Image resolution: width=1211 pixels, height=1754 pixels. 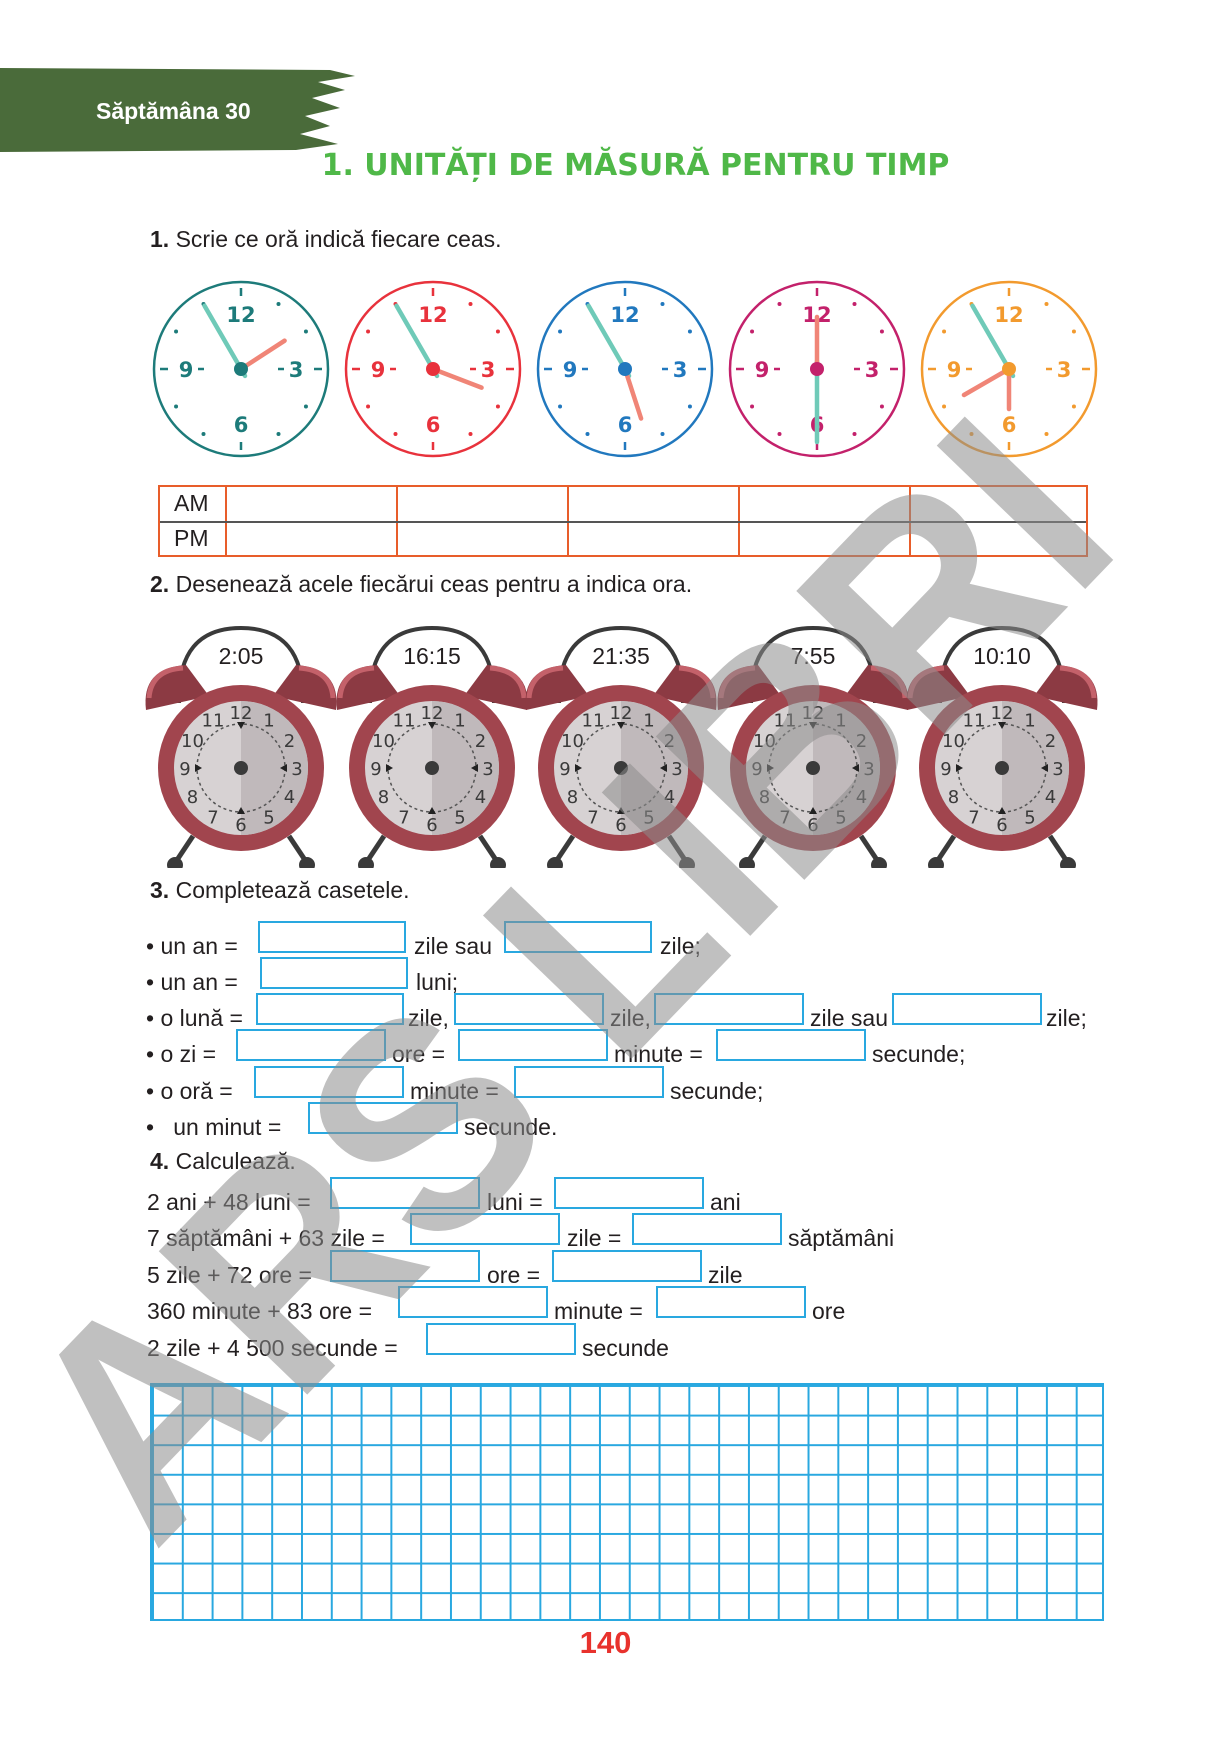 What do you see at coordinates (326, 239) in the screenshot?
I see `exercise-1-instruction: 1. Scrie ce oră indică fiecare ceas.` at bounding box center [326, 239].